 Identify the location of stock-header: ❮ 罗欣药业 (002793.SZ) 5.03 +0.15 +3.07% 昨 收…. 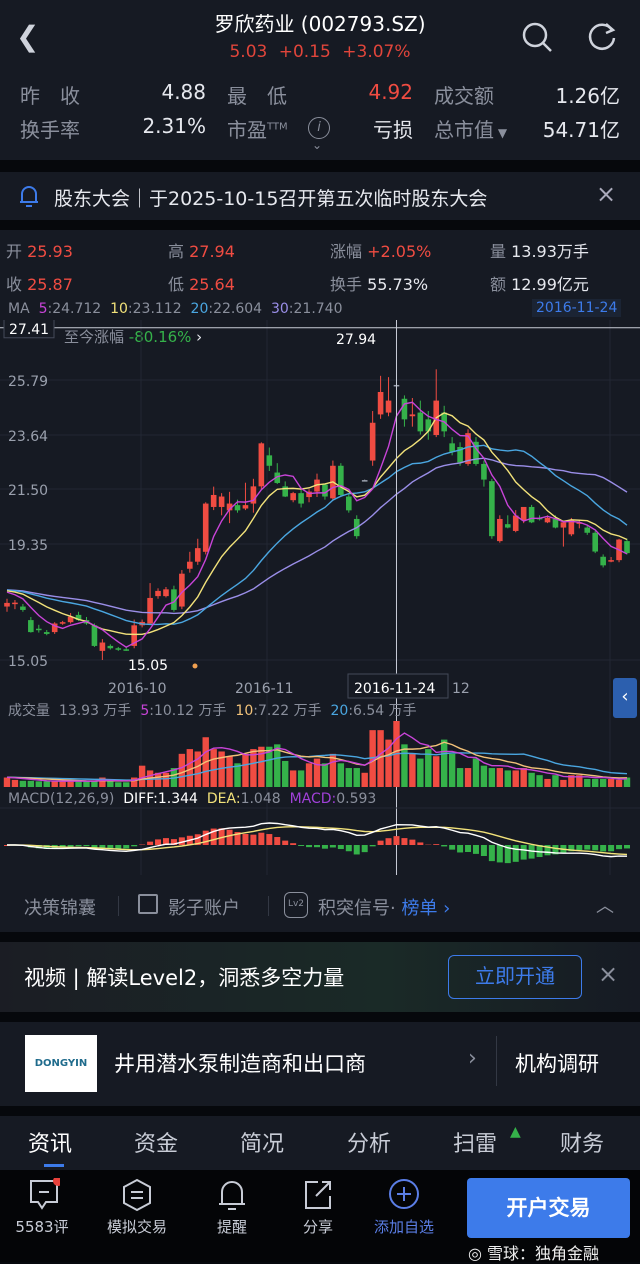
(320, 80).